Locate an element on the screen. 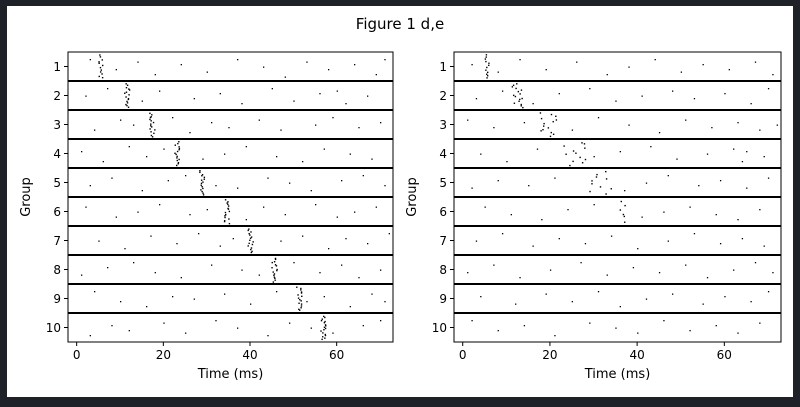 This screenshot has width=800, height=407. x-tick-label: 0 is located at coordinates (77, 355).